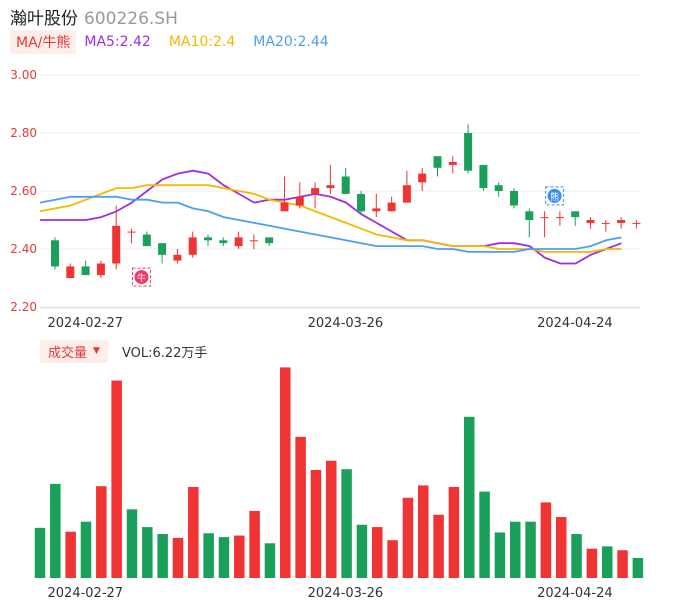 The height and width of the screenshot is (606, 686). I want to click on bull-marker-icon: 牛, so click(141, 277).